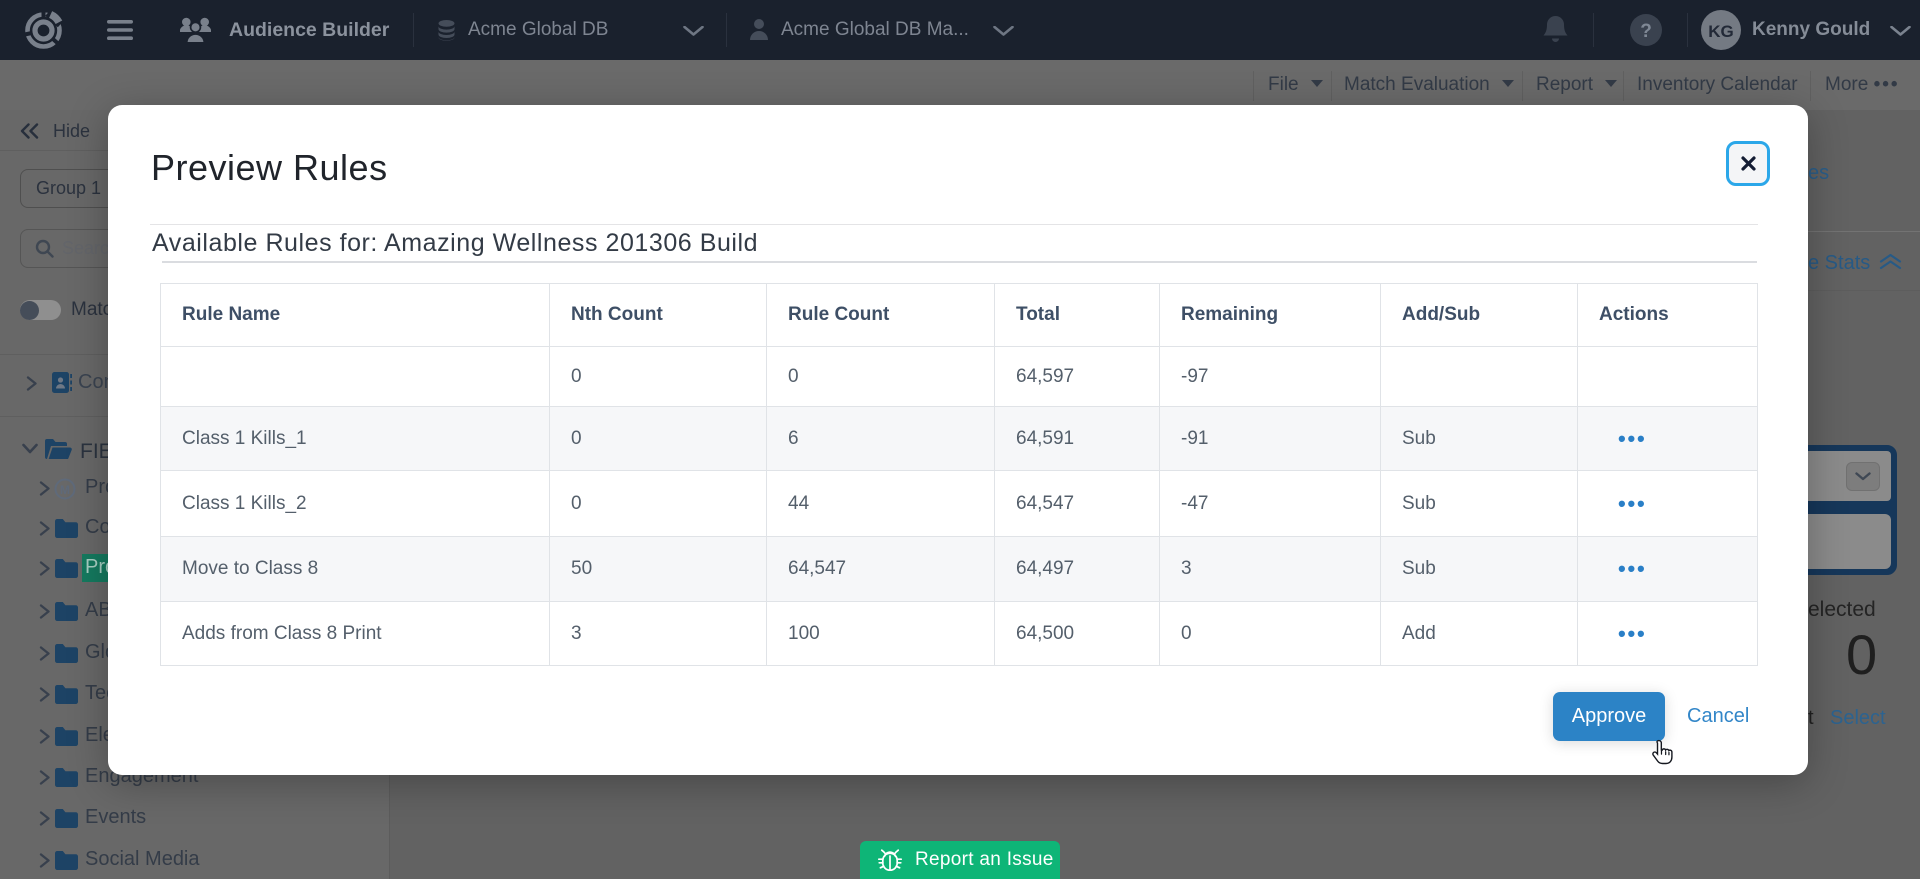  What do you see at coordinates (65, 490) in the screenshot?
I see `svg-text: M` at bounding box center [65, 490].